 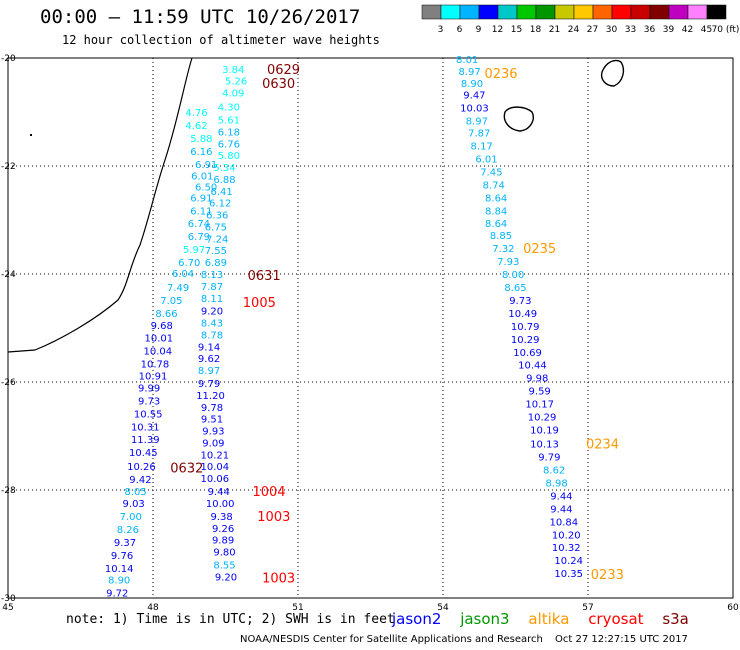 What do you see at coordinates (522, 314) in the screenshot?
I see `wave-height-label: 10.49` at bounding box center [522, 314].